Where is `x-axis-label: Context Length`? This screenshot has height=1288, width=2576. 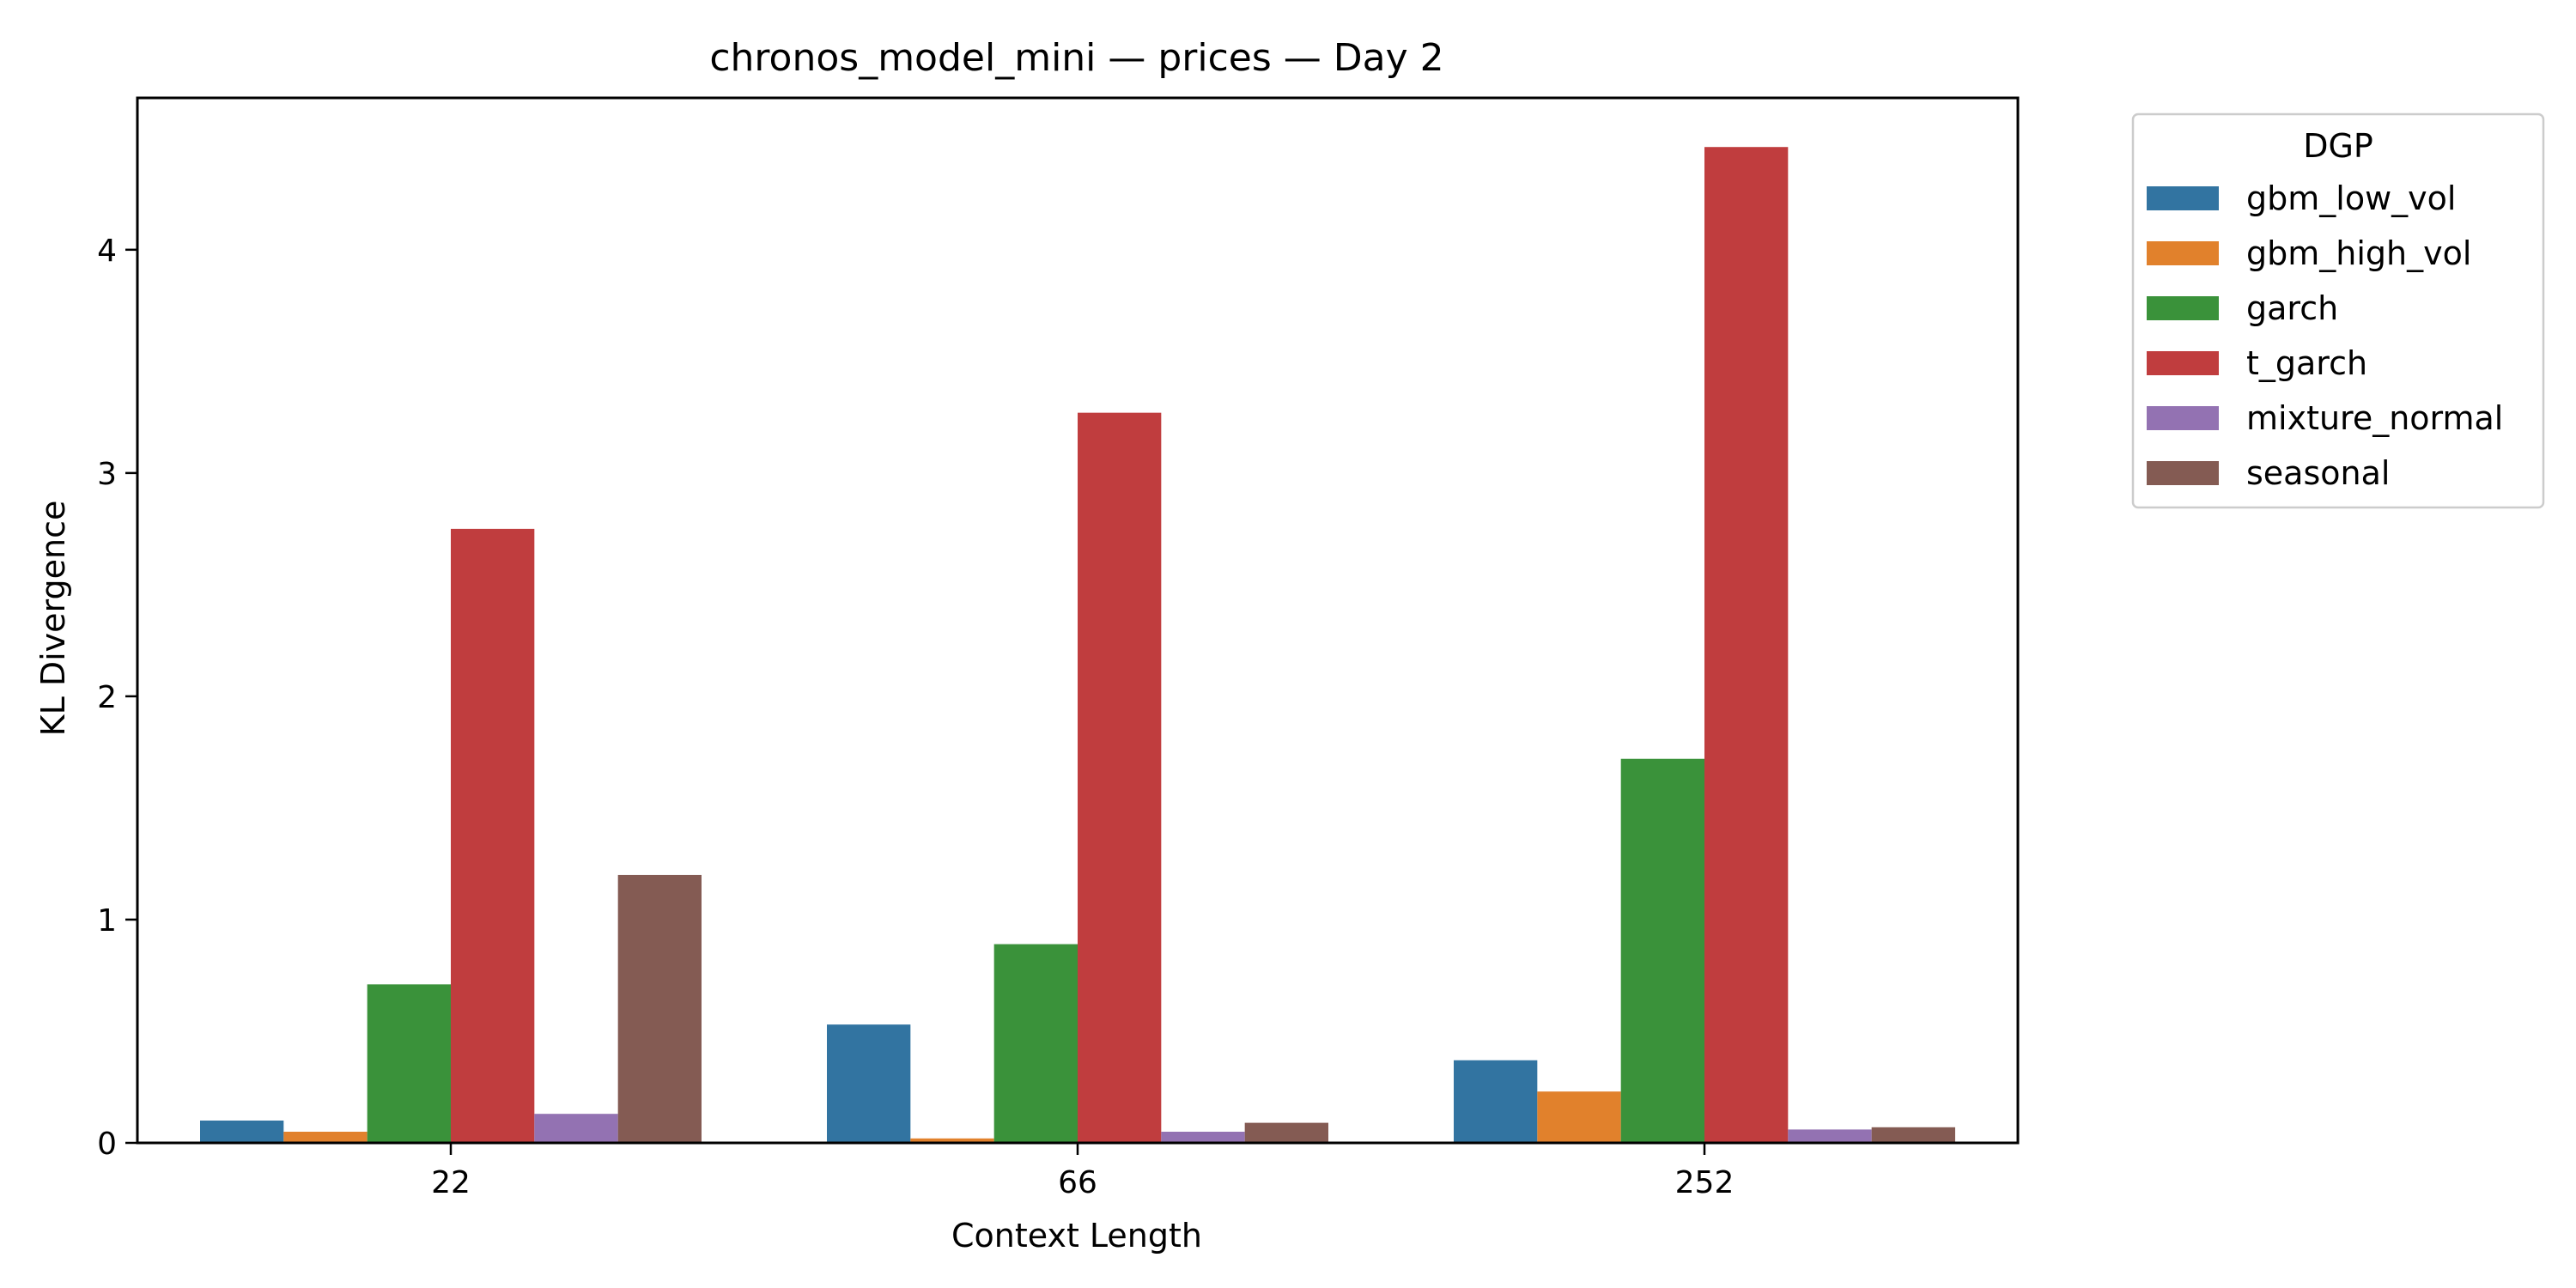
x-axis-label: Context Length is located at coordinates (1076, 1236).